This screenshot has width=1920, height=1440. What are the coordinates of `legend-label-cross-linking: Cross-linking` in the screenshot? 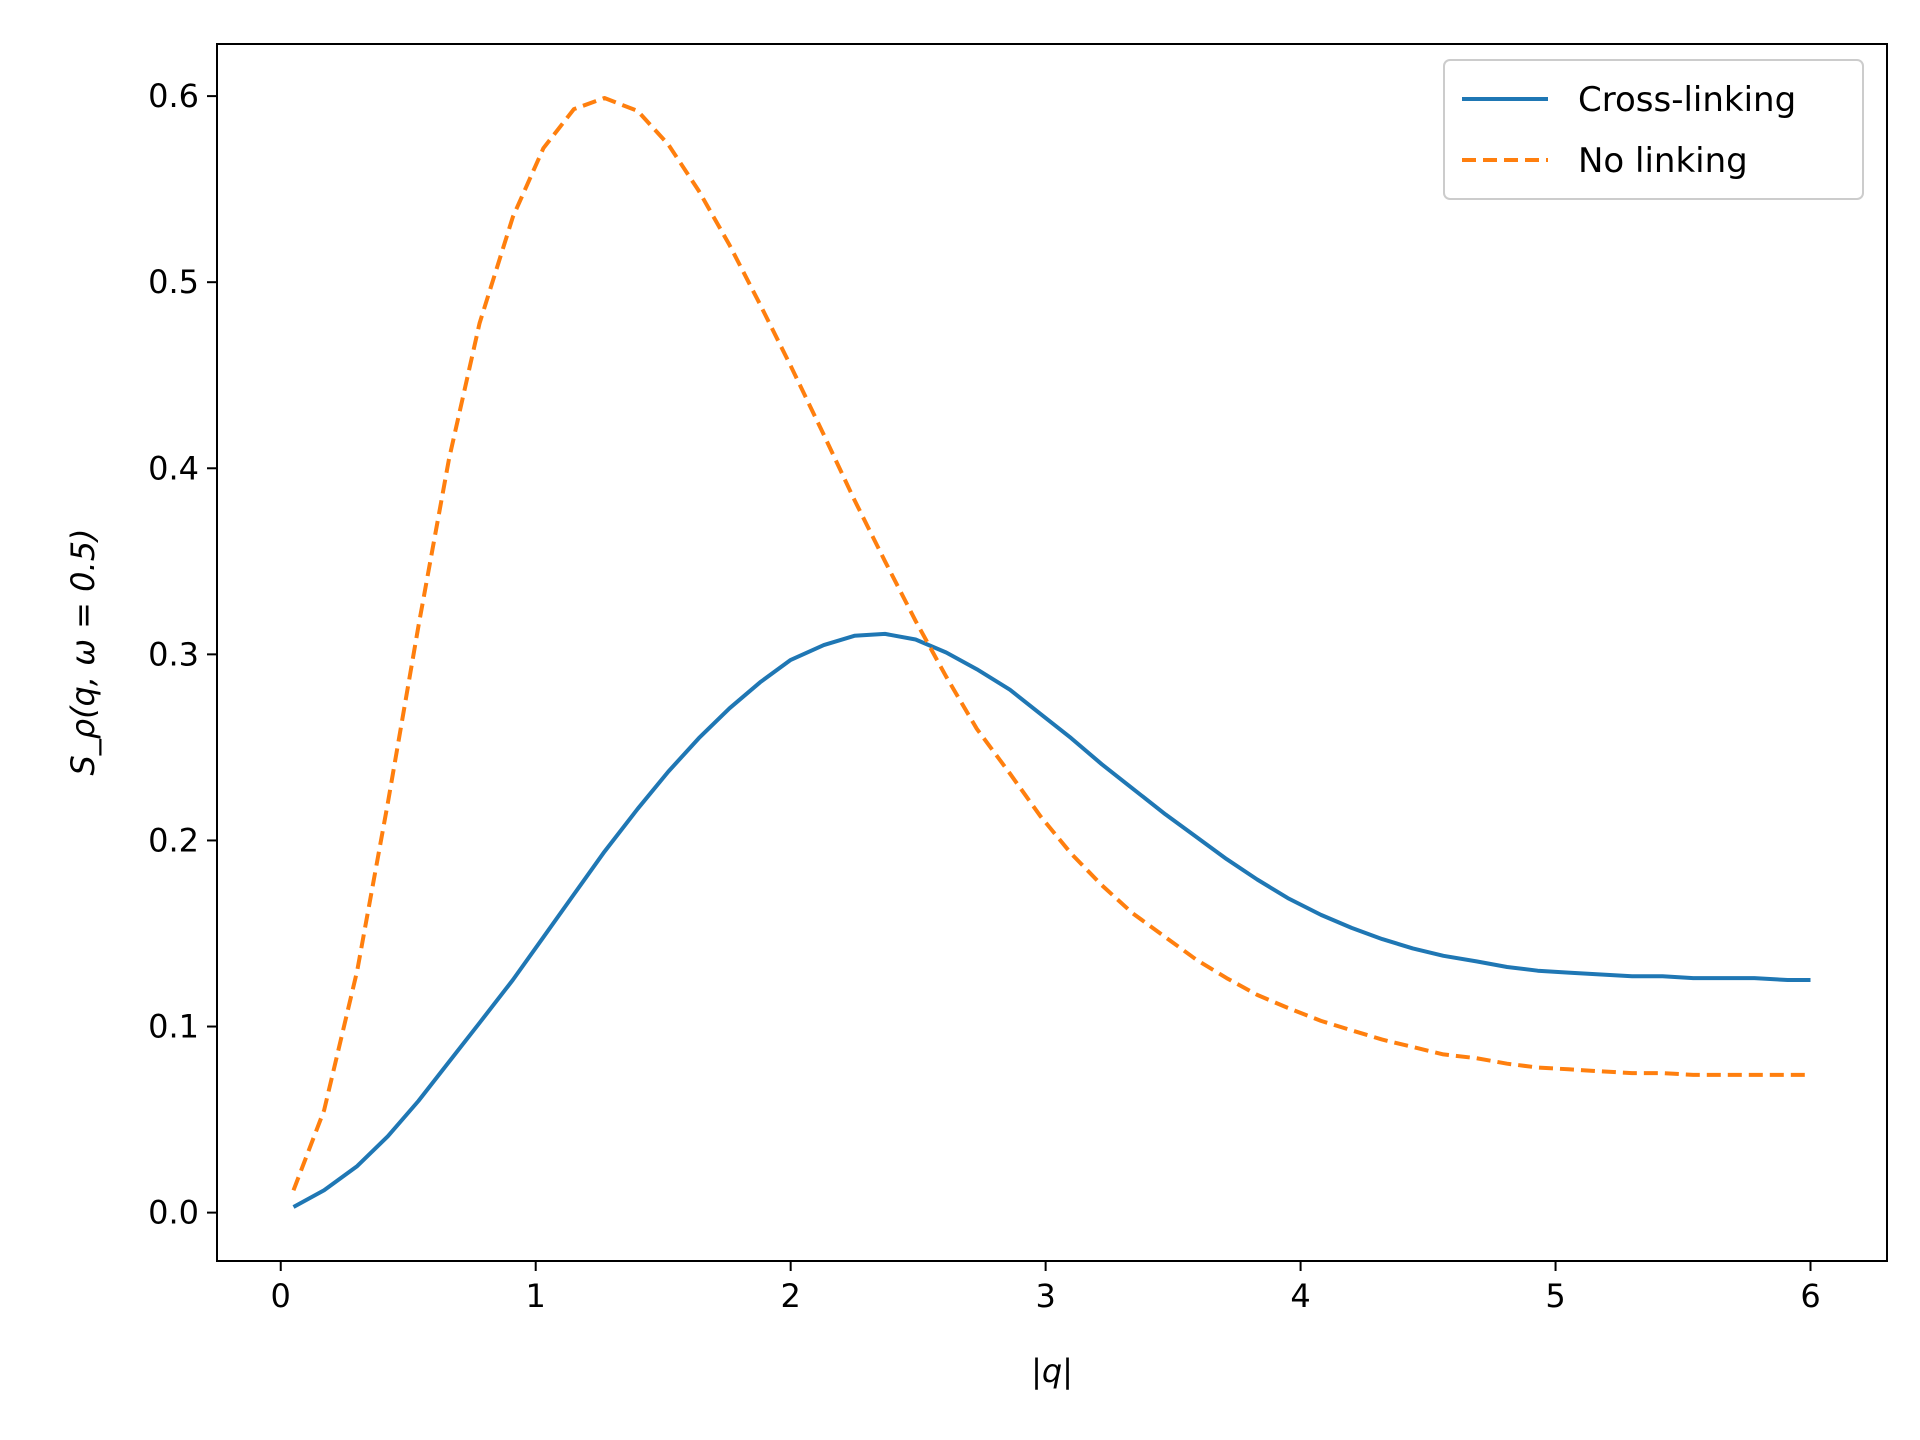 It's located at (1687, 100).